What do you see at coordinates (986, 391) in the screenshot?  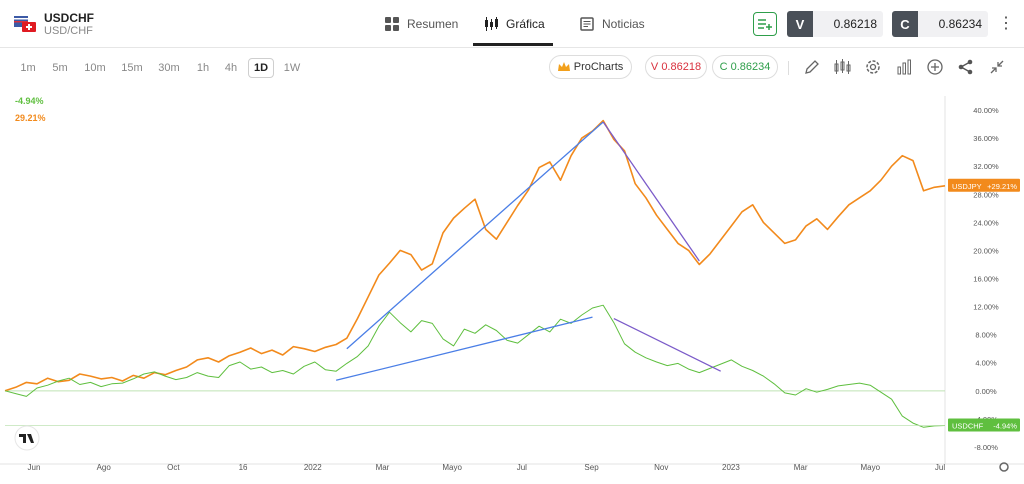 I see `y-tick-label: 0.00%` at bounding box center [986, 391].